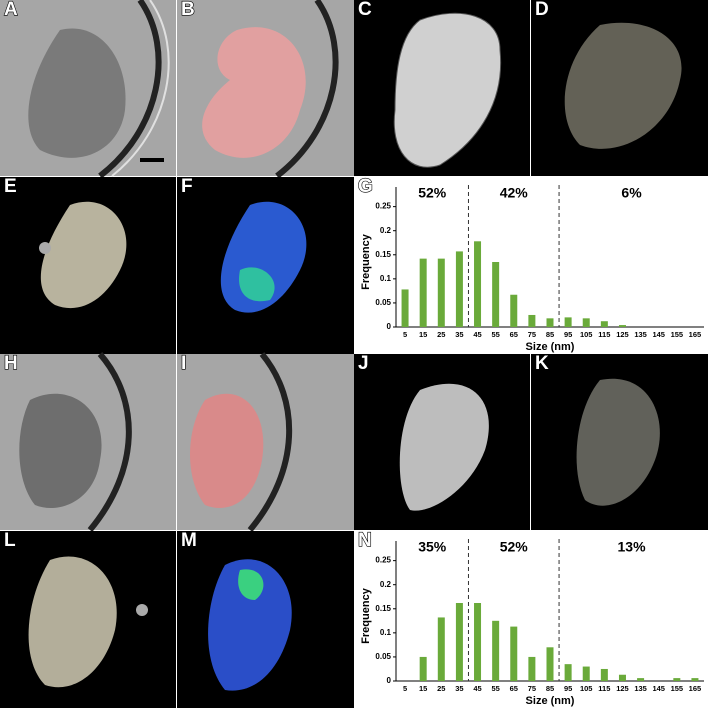 The image size is (708, 708). I want to click on panel-e, so click(88, 265).